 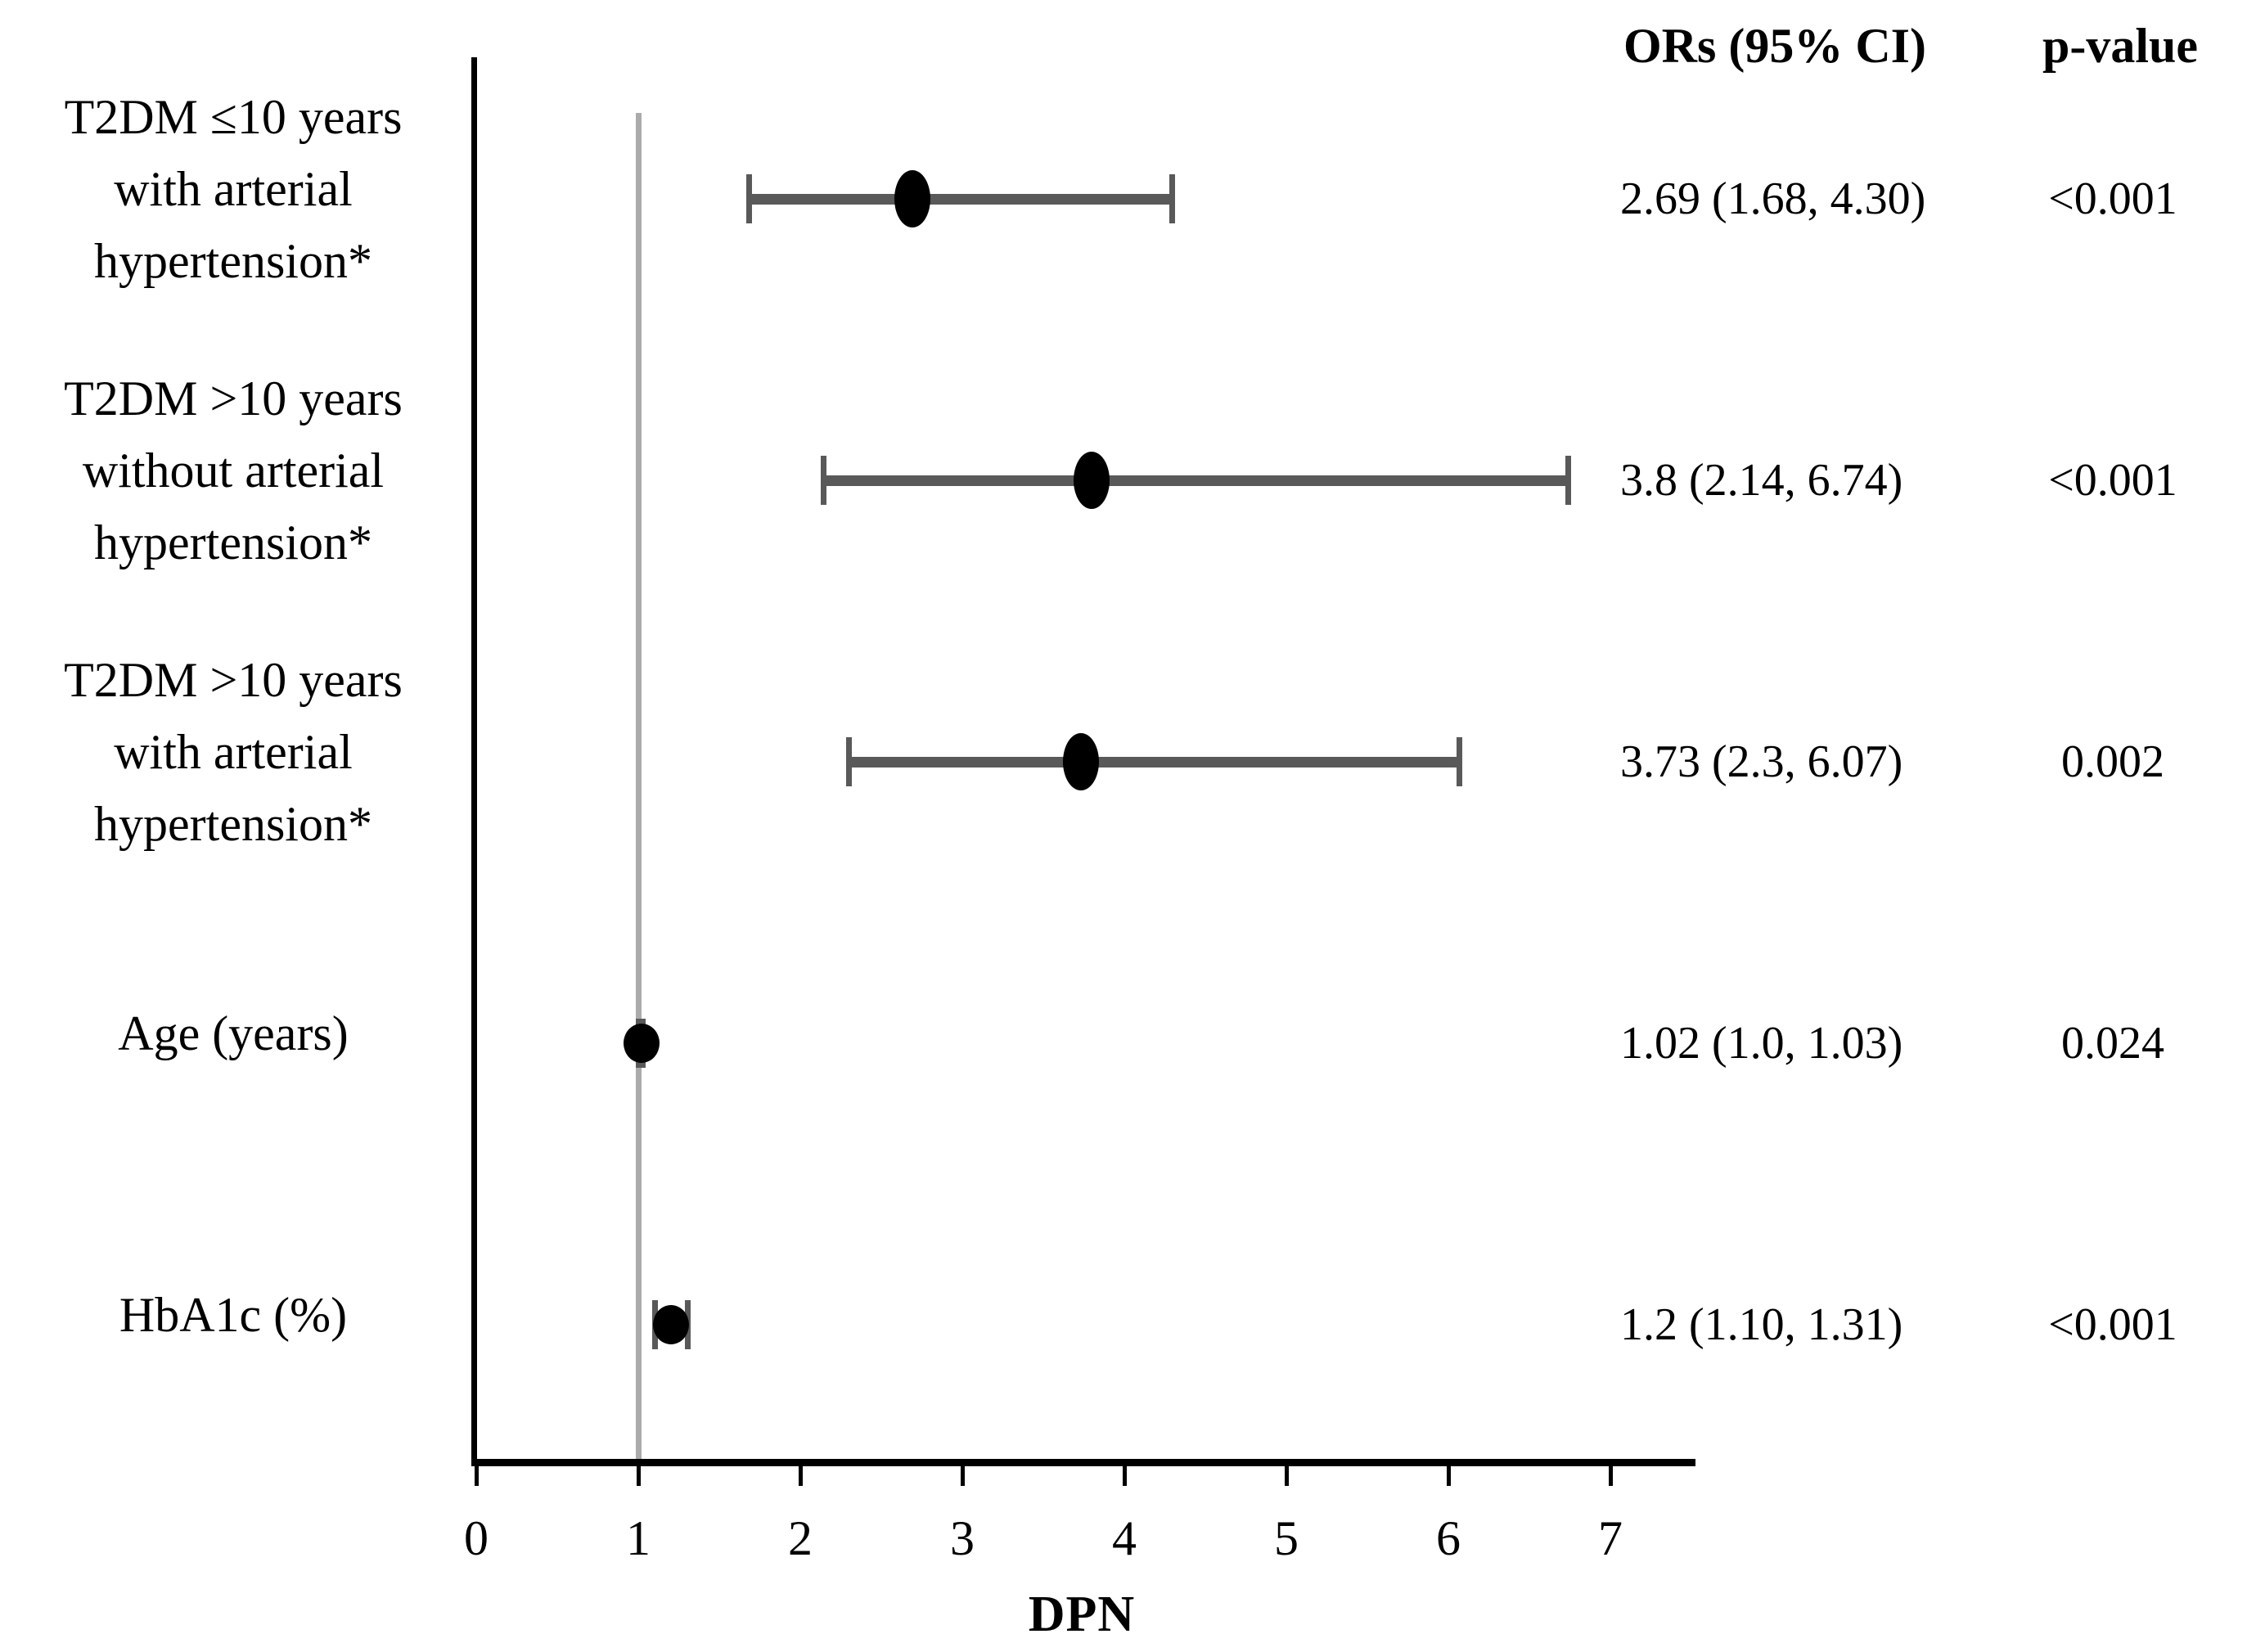 I want to click on x-tick-label: 7, so click(x=1611, y=1538).